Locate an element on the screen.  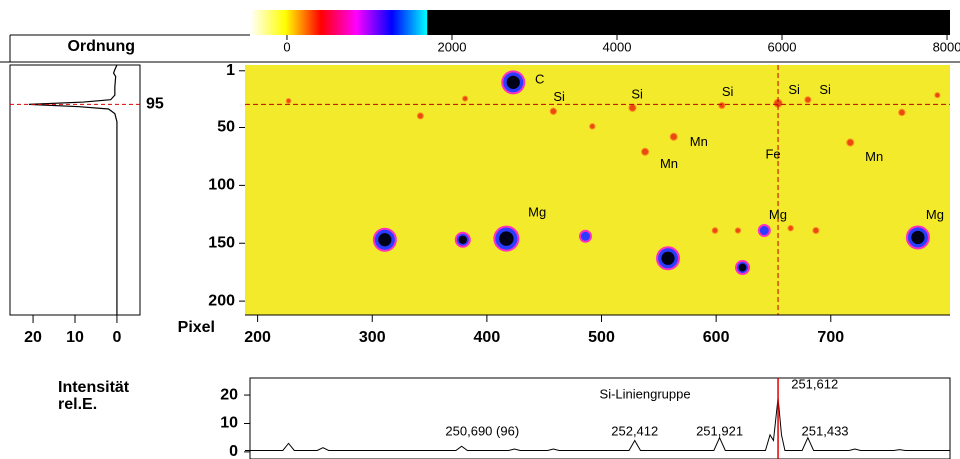
y-tick-label: 20 is located at coordinates (229, 394).